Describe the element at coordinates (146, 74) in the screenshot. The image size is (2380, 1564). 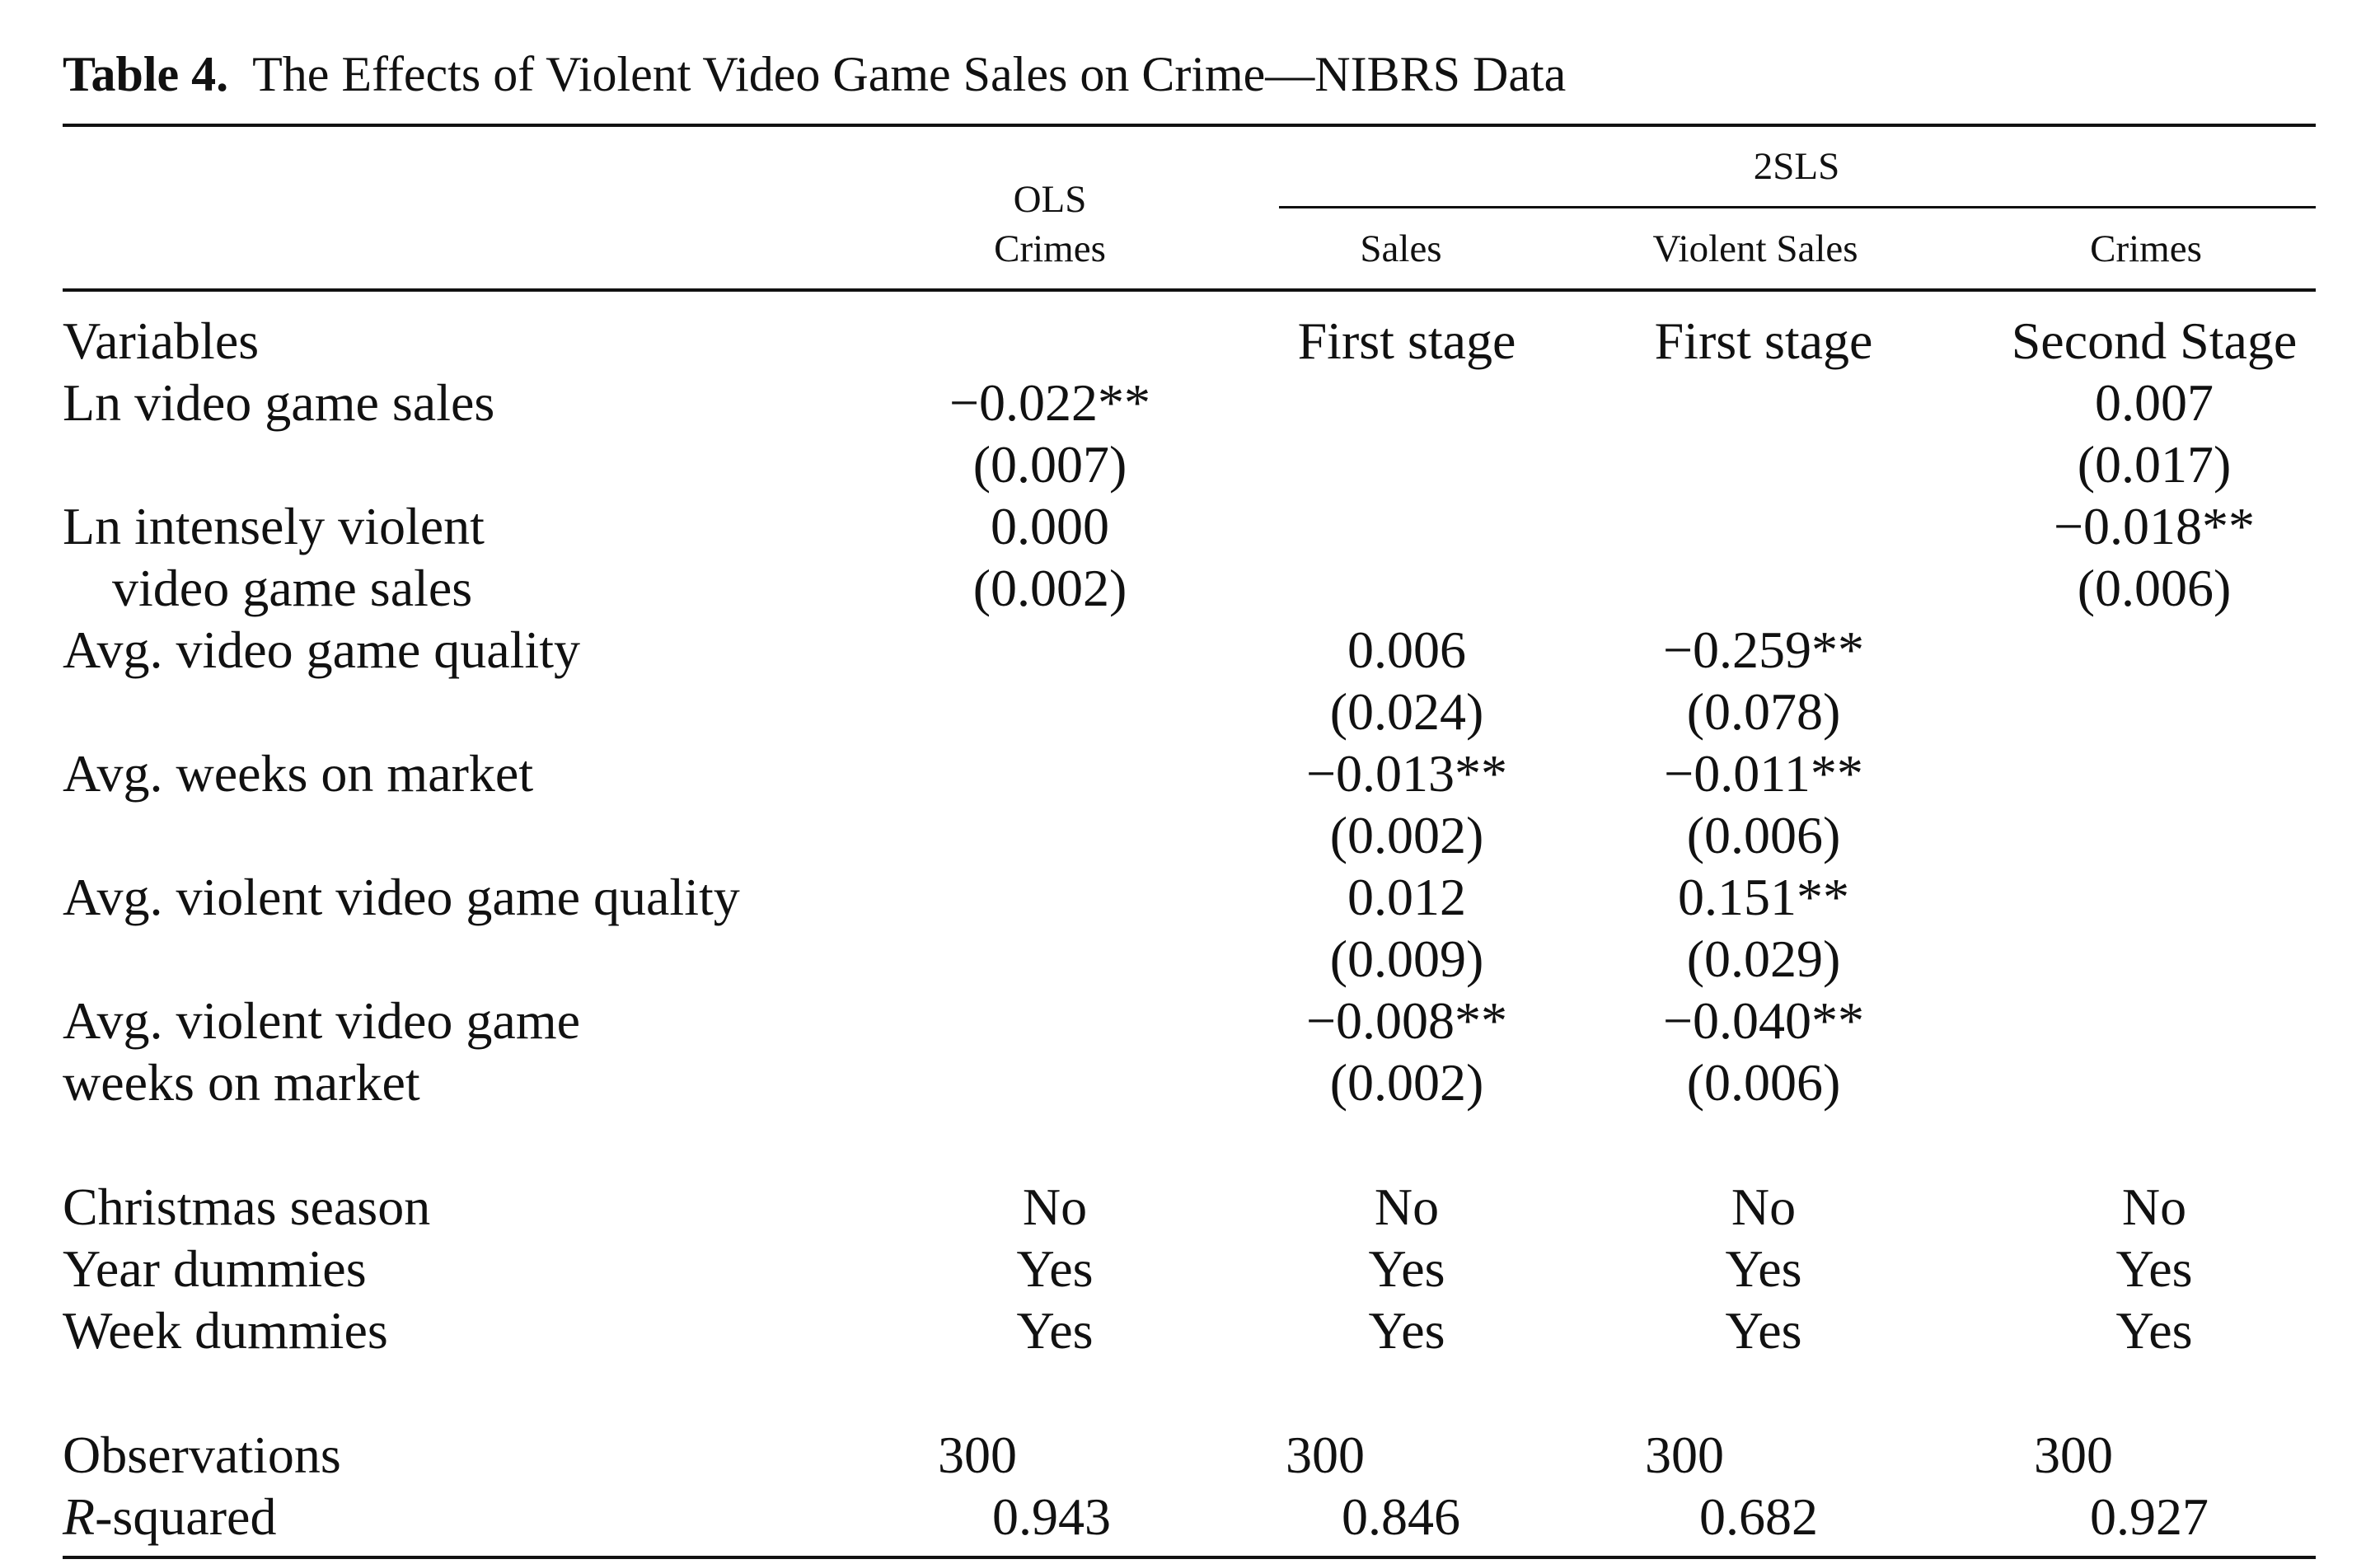
I see `table-label: Table 4.` at that location.